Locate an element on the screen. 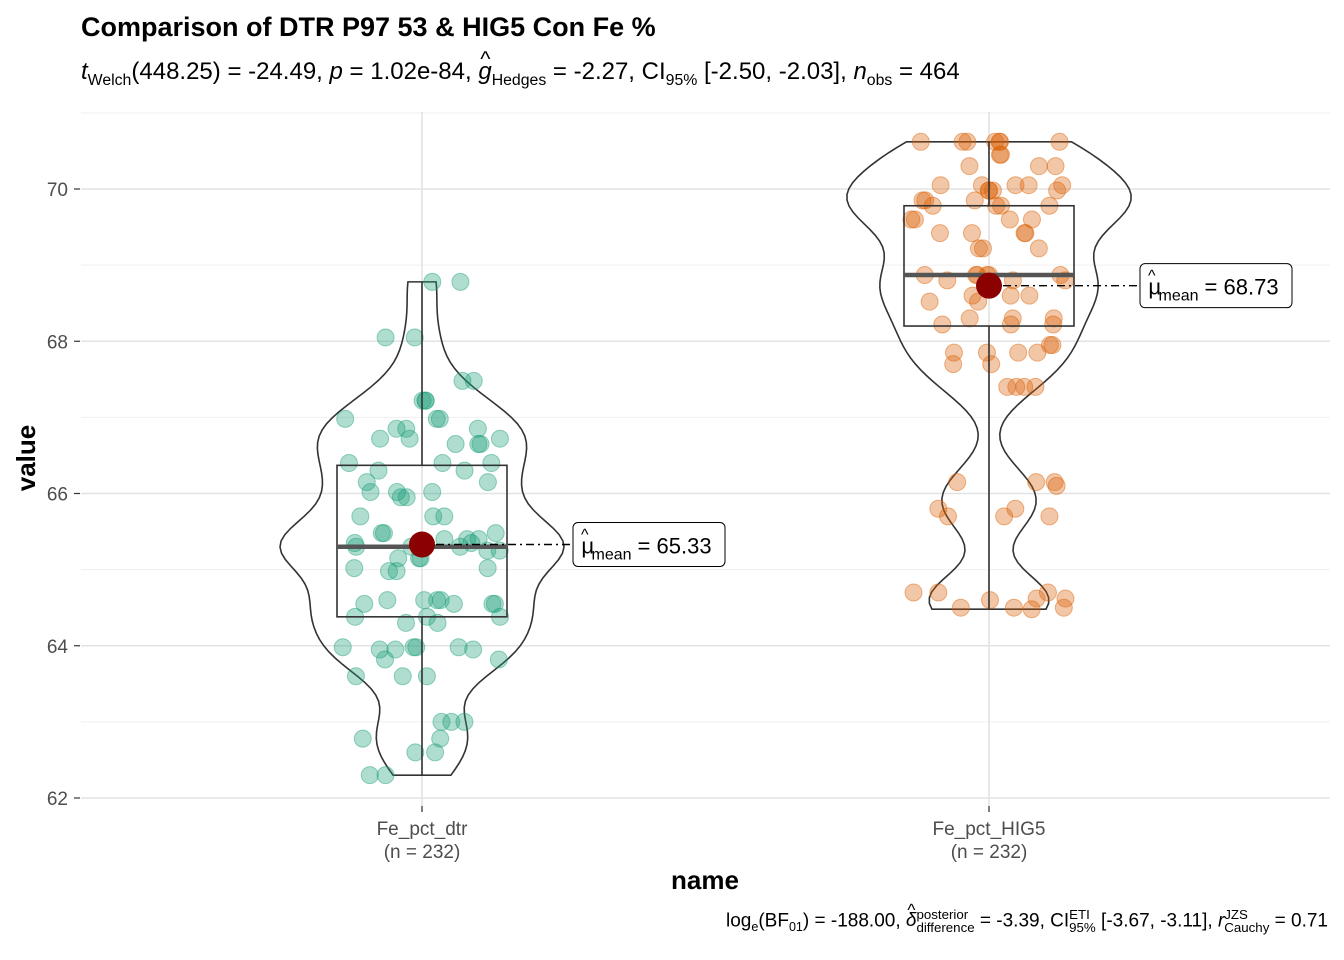 The height and width of the screenshot is (960, 1344). delta-value: = -3.39, is located at coordinates (1012, 921).